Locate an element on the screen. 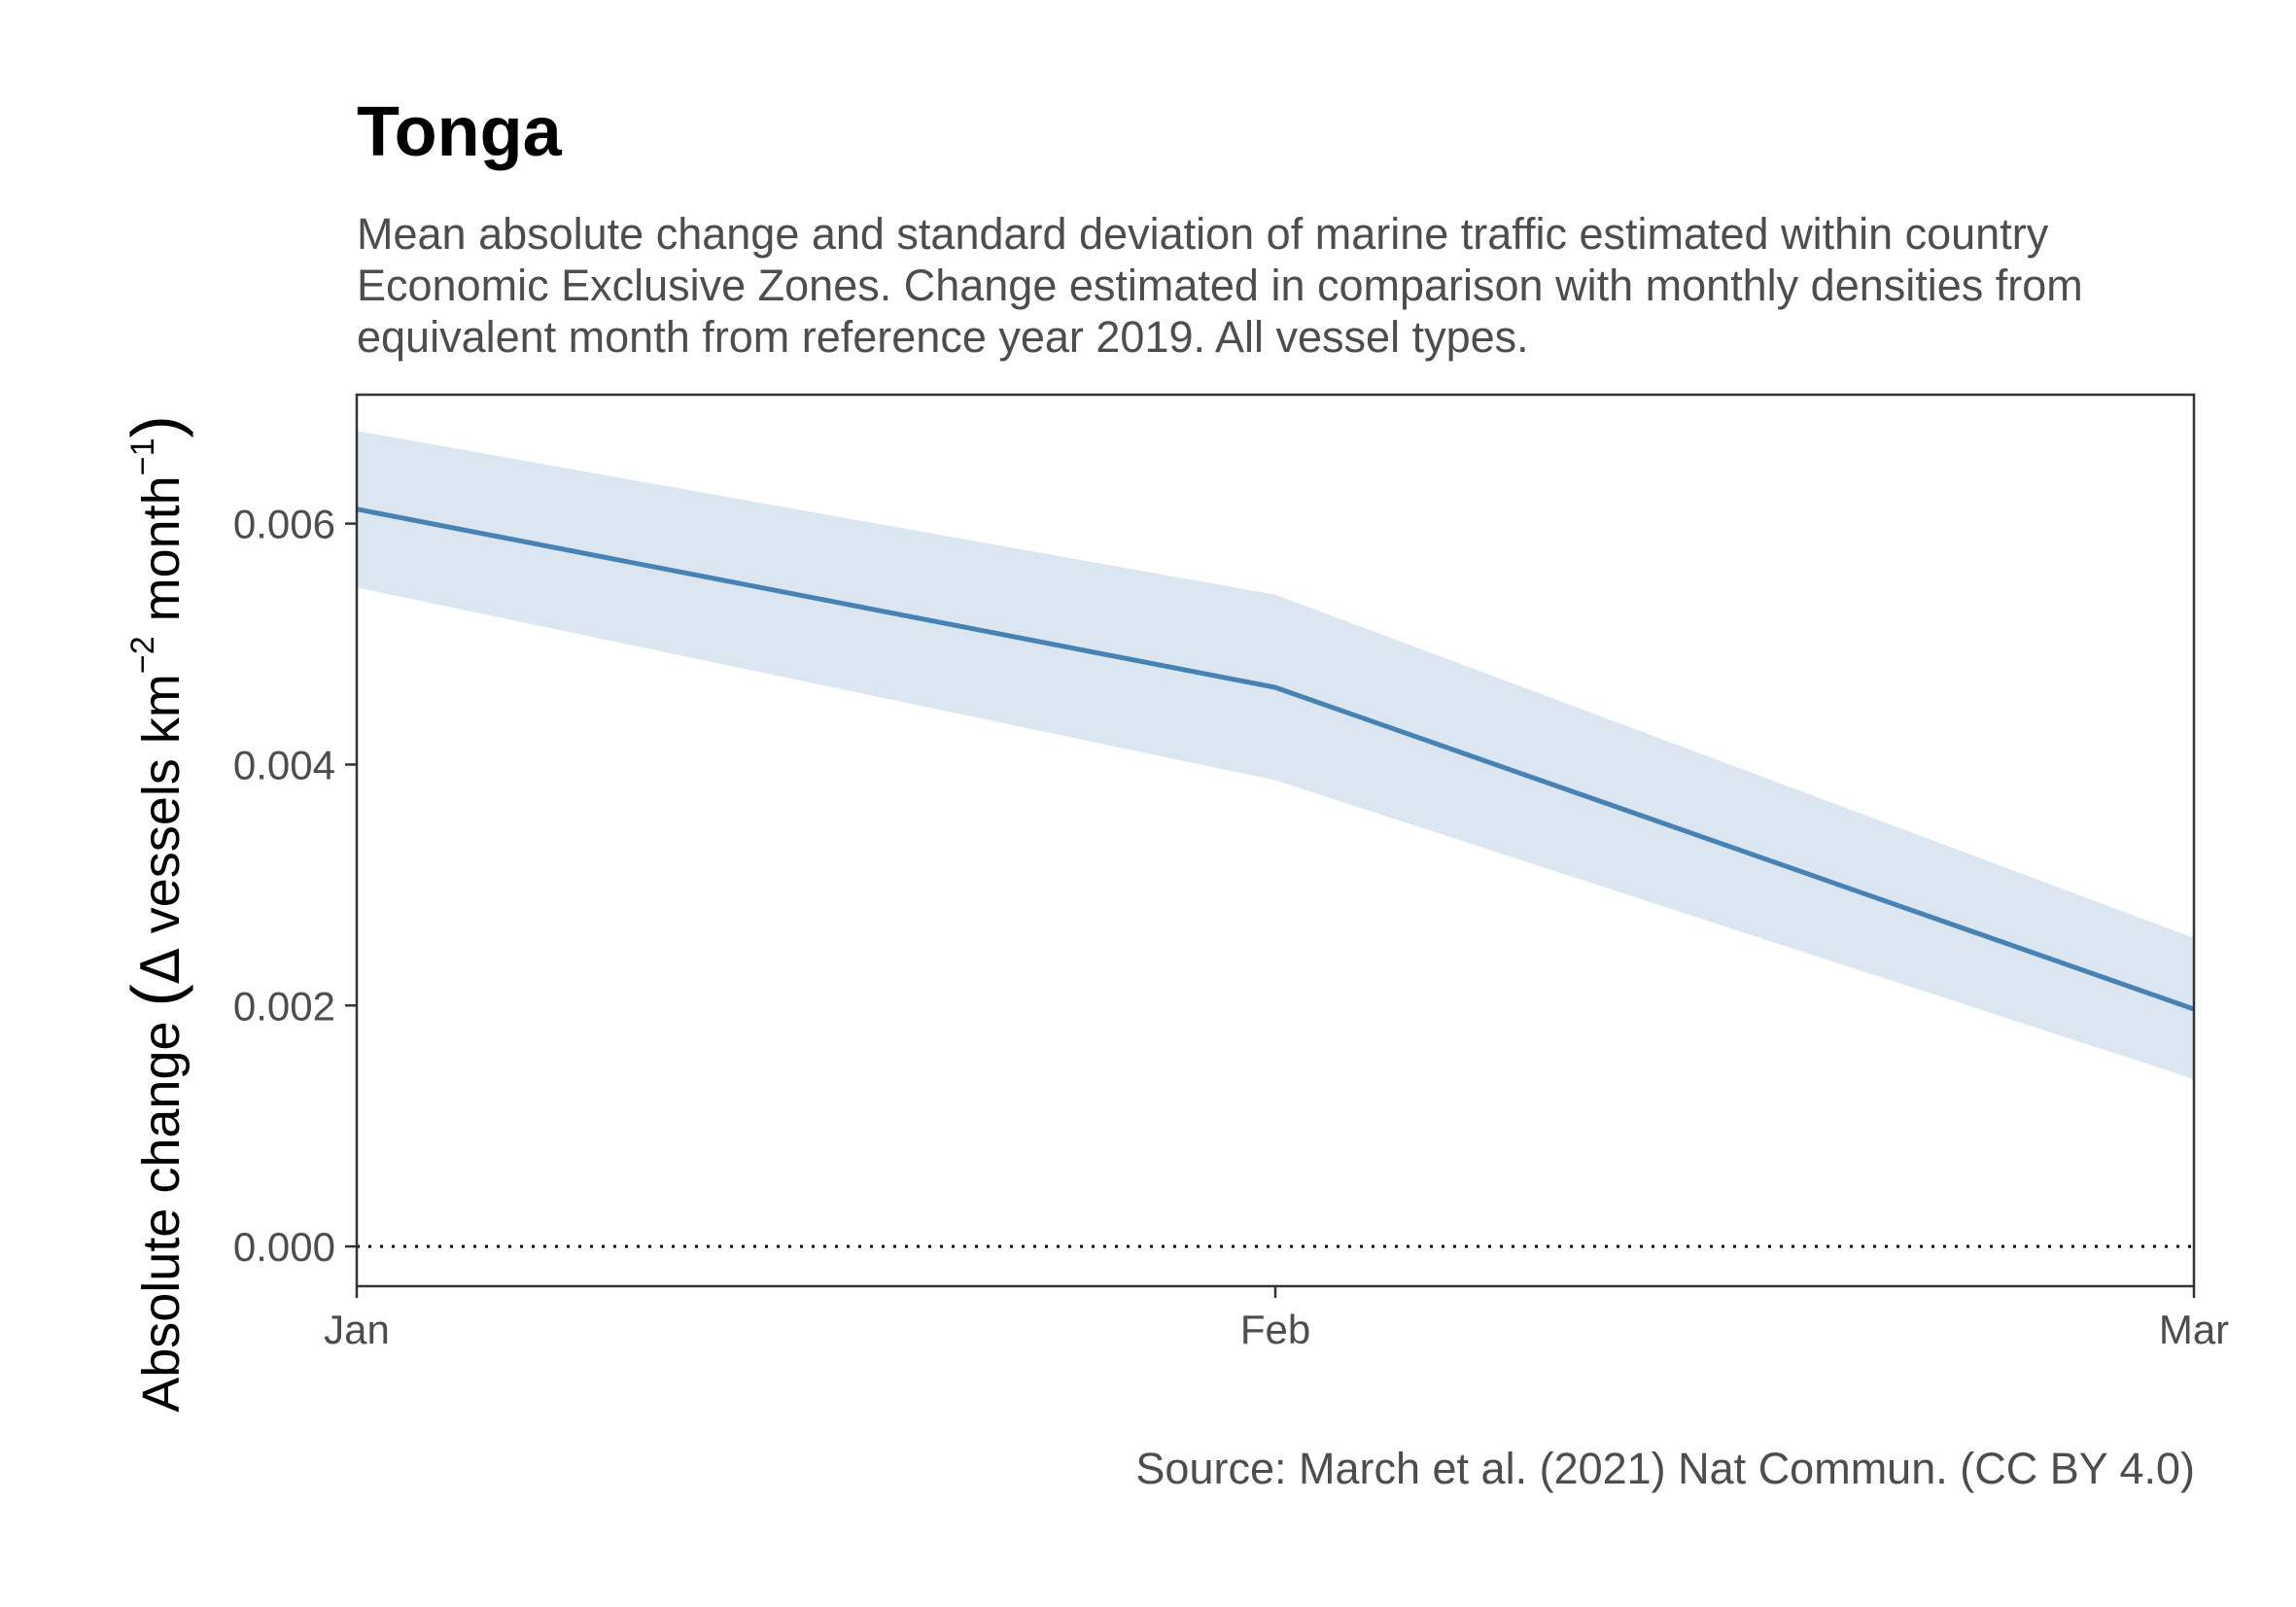 This screenshot has width=2296, height=1607. y-tick-label: 0.000 is located at coordinates (284, 1247).